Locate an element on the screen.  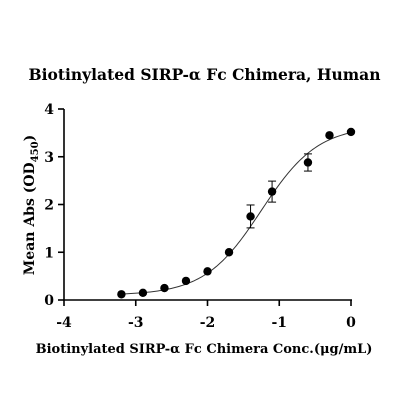
x-tick-label: -2 is located at coordinates (208, 323).